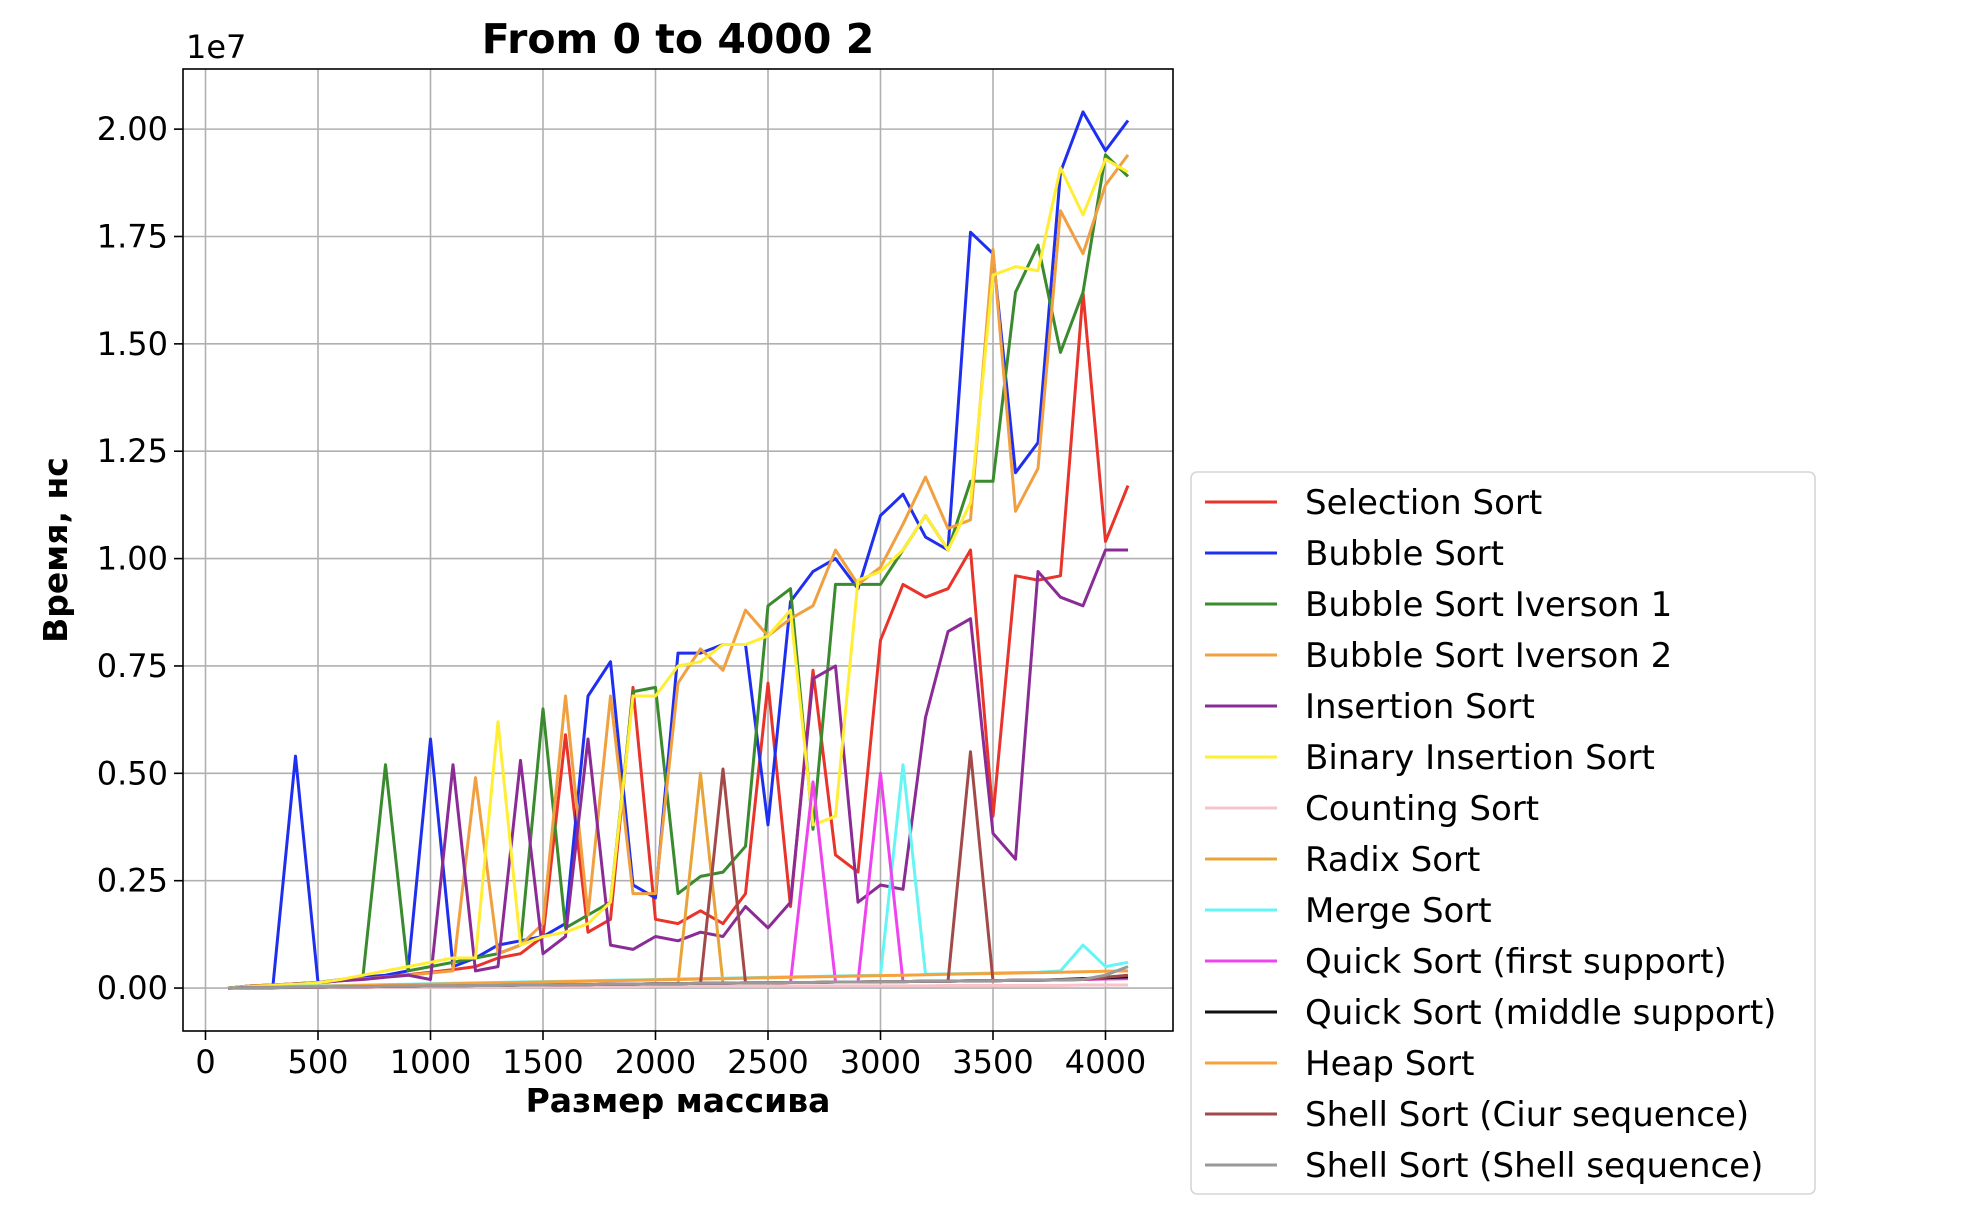  I want to click on y-axis: 0.00 0.25 0.50 0.75 1.00 1.25 1.50 1.75 2.00, so click(140, 558).